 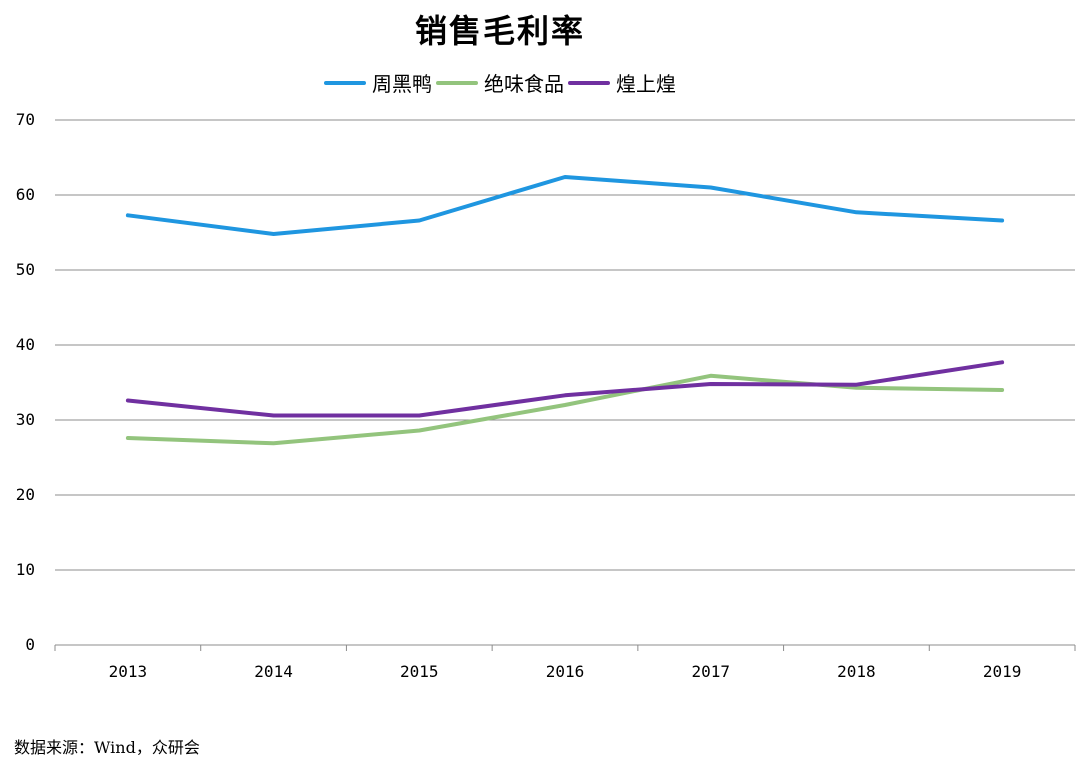 What do you see at coordinates (25, 119) in the screenshot?
I see `y-tick-label: 70` at bounding box center [25, 119].